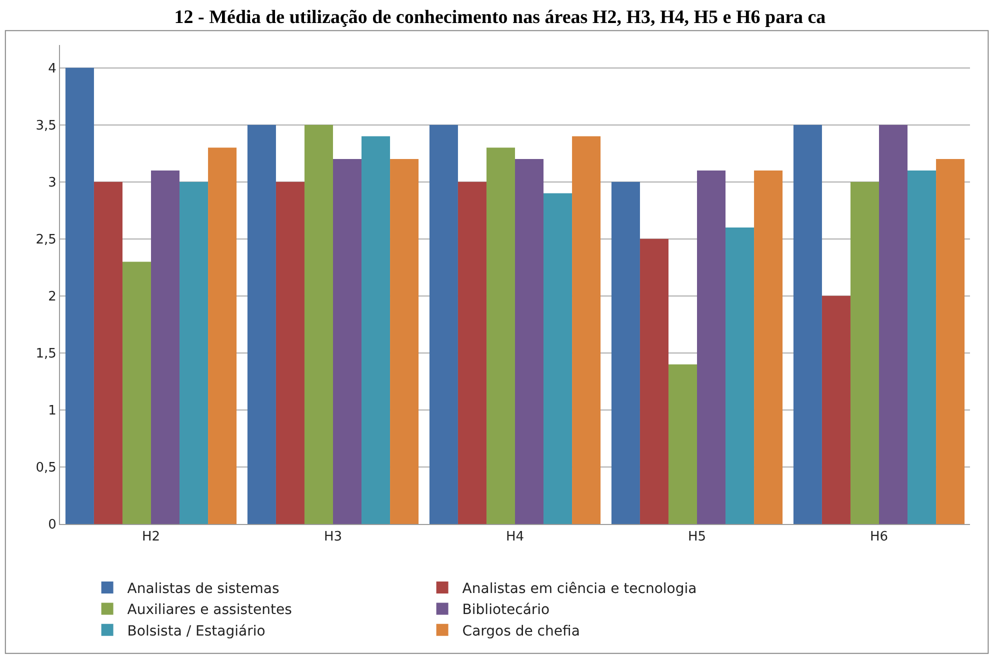 This screenshot has width=1000, height=658. What do you see at coordinates (521, 631) in the screenshot?
I see `legend-label: Cargos de chefia` at bounding box center [521, 631].